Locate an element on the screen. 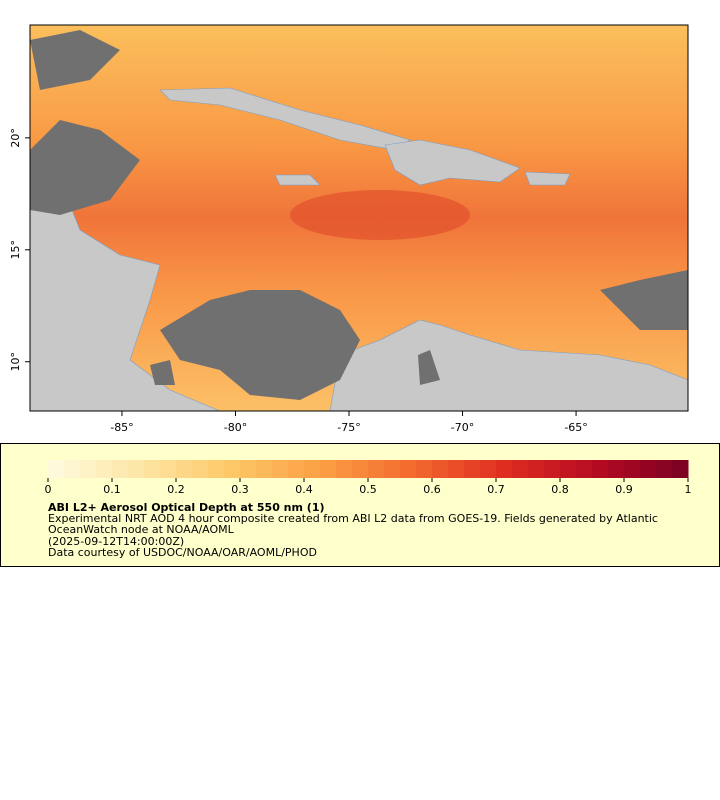  lon-tick-label: -75° is located at coordinates (348, 427).